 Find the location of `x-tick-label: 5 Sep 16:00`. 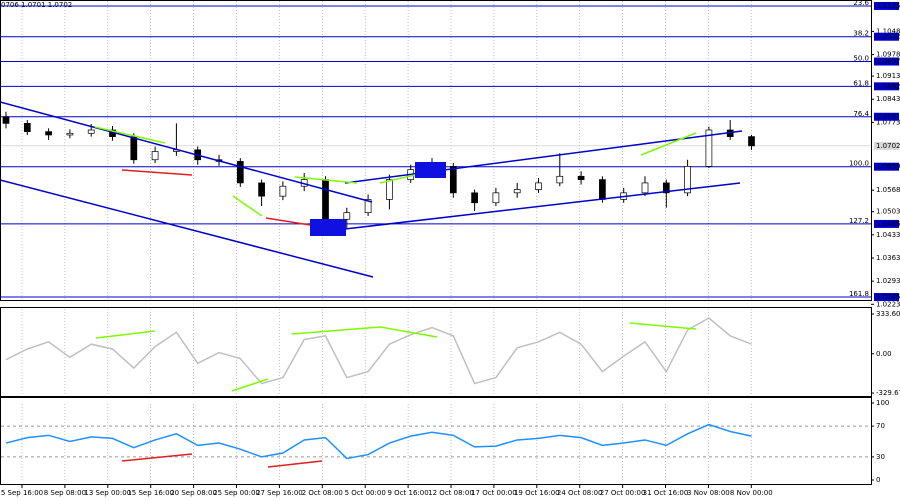

x-tick-label: 5 Sep 16:00 is located at coordinates (22, 493).